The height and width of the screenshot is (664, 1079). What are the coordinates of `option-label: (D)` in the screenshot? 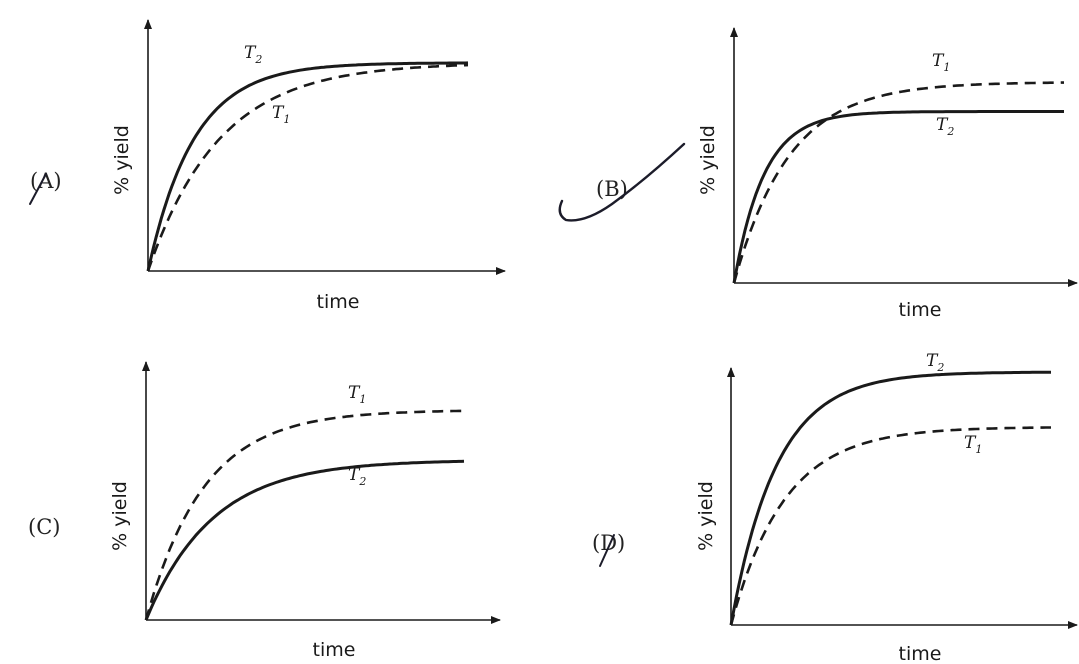 It's located at (608, 543).